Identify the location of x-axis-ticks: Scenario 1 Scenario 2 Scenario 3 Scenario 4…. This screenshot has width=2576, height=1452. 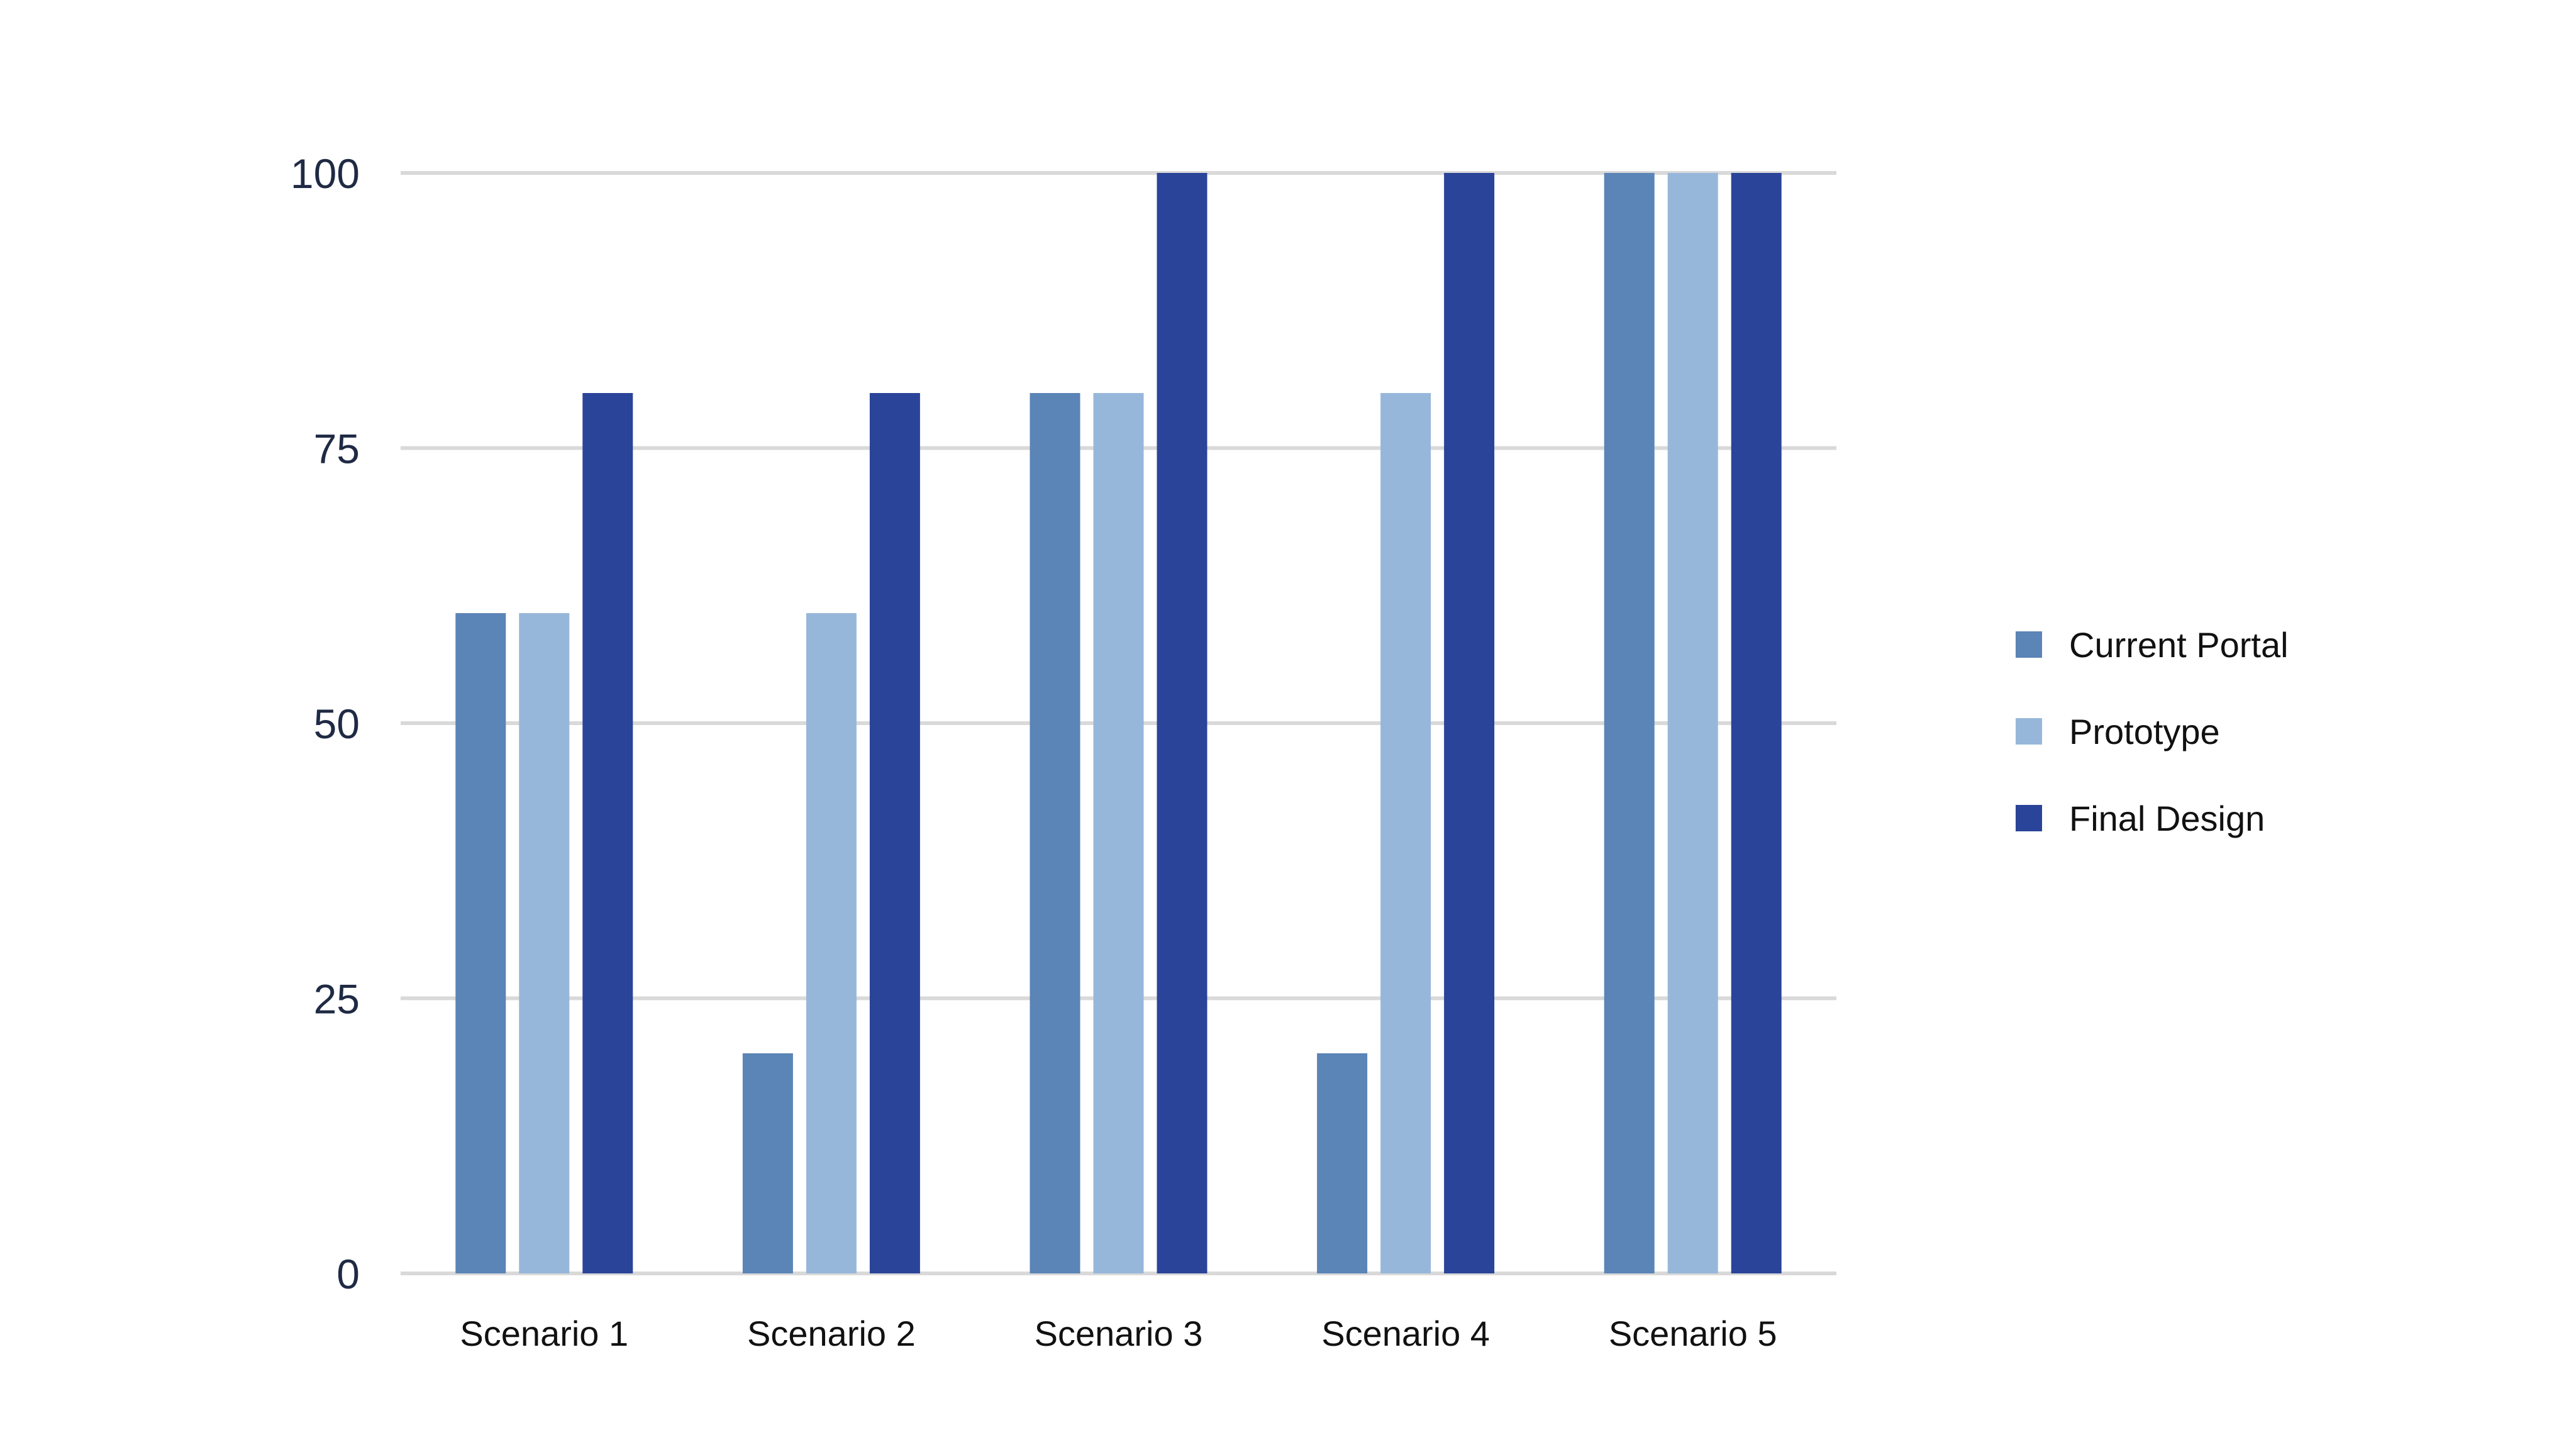
(1118, 1334).